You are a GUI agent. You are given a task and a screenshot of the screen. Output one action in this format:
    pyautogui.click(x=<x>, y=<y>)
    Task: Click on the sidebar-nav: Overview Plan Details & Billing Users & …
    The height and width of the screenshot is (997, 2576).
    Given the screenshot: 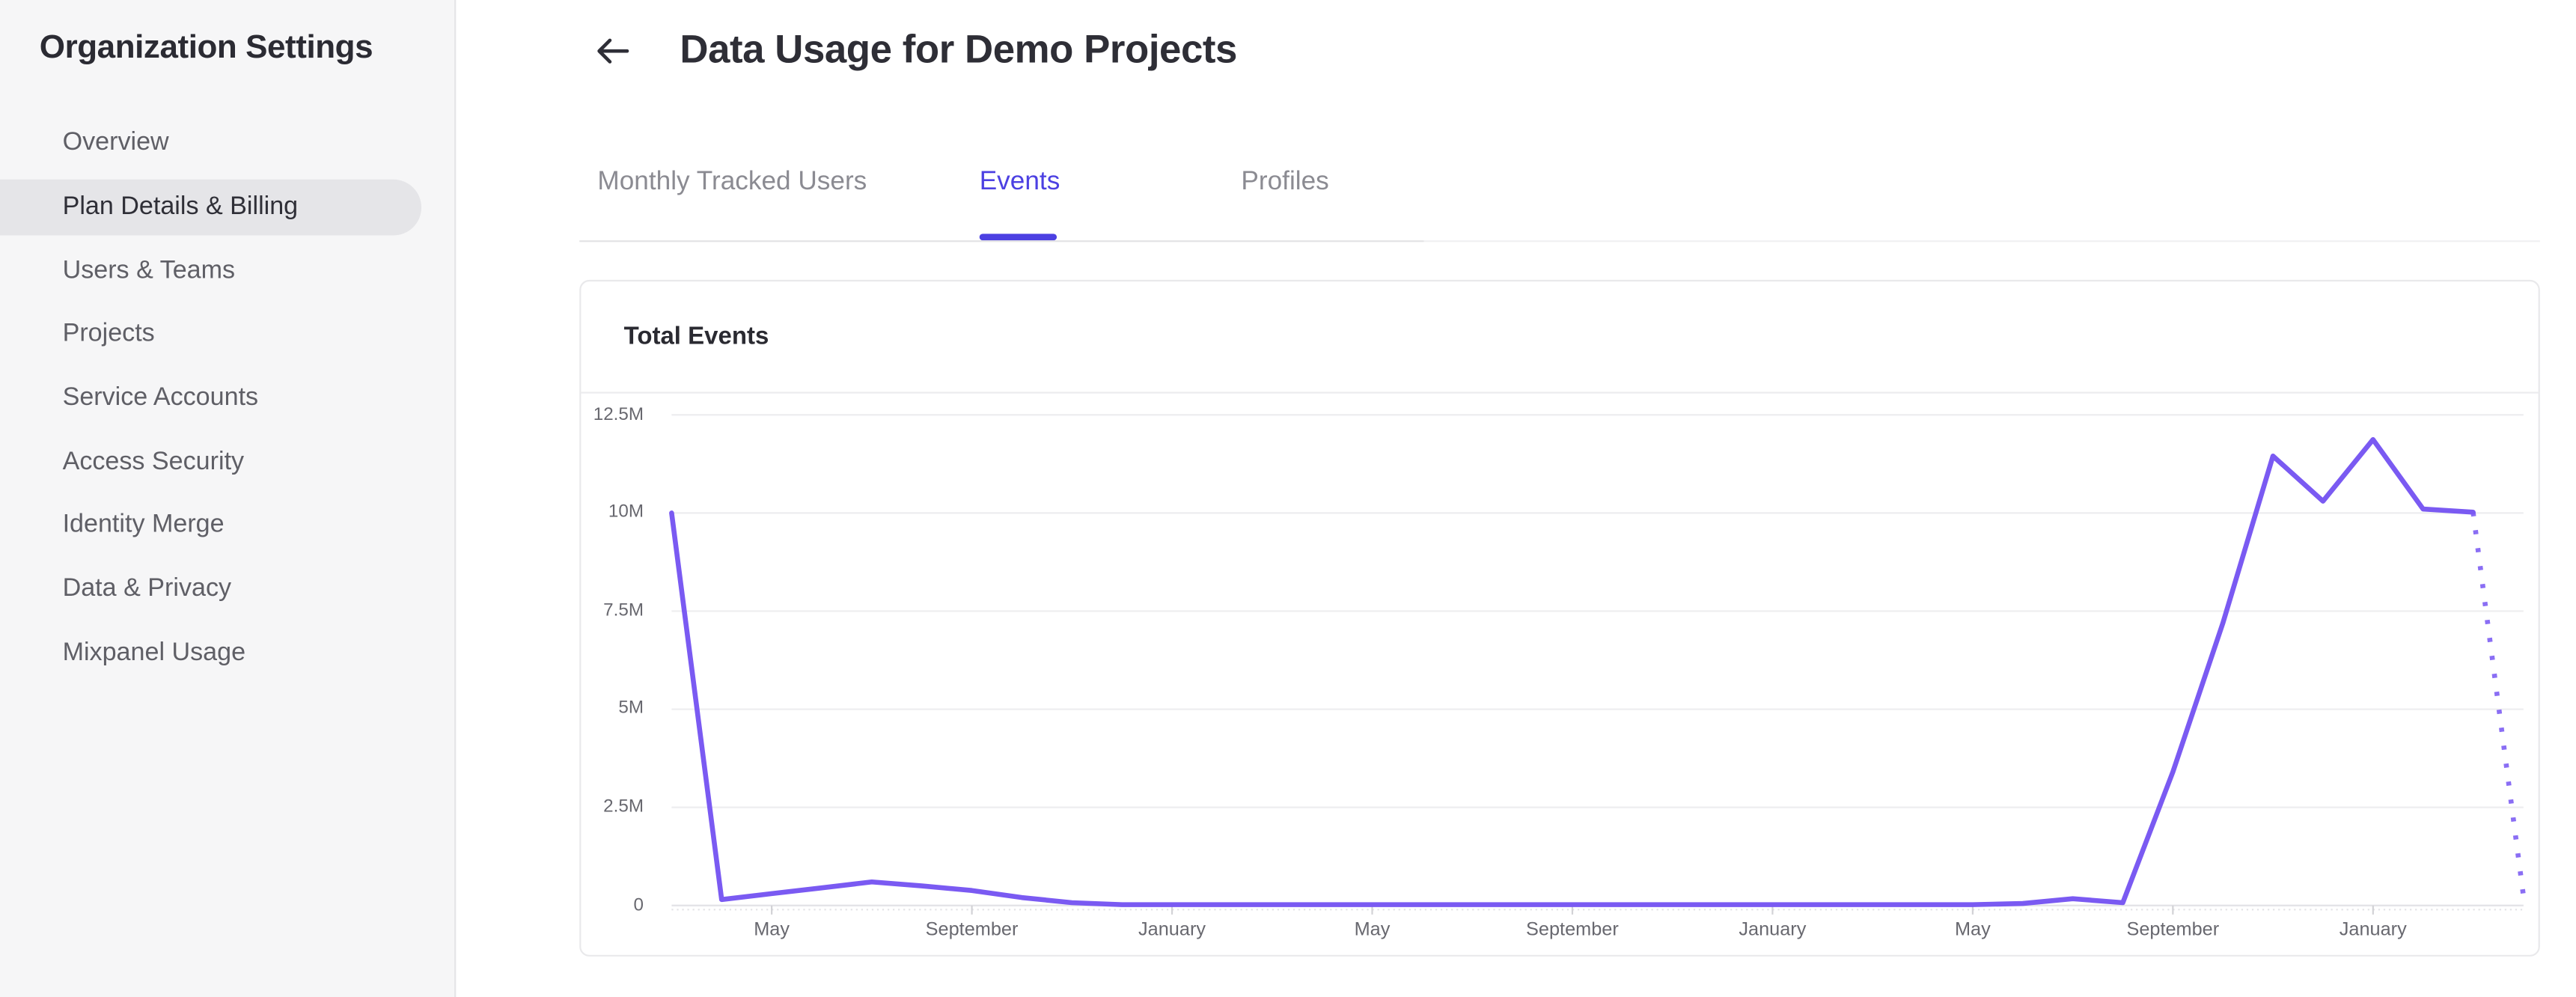 What is the action you would take?
    pyautogui.click(x=227, y=402)
    